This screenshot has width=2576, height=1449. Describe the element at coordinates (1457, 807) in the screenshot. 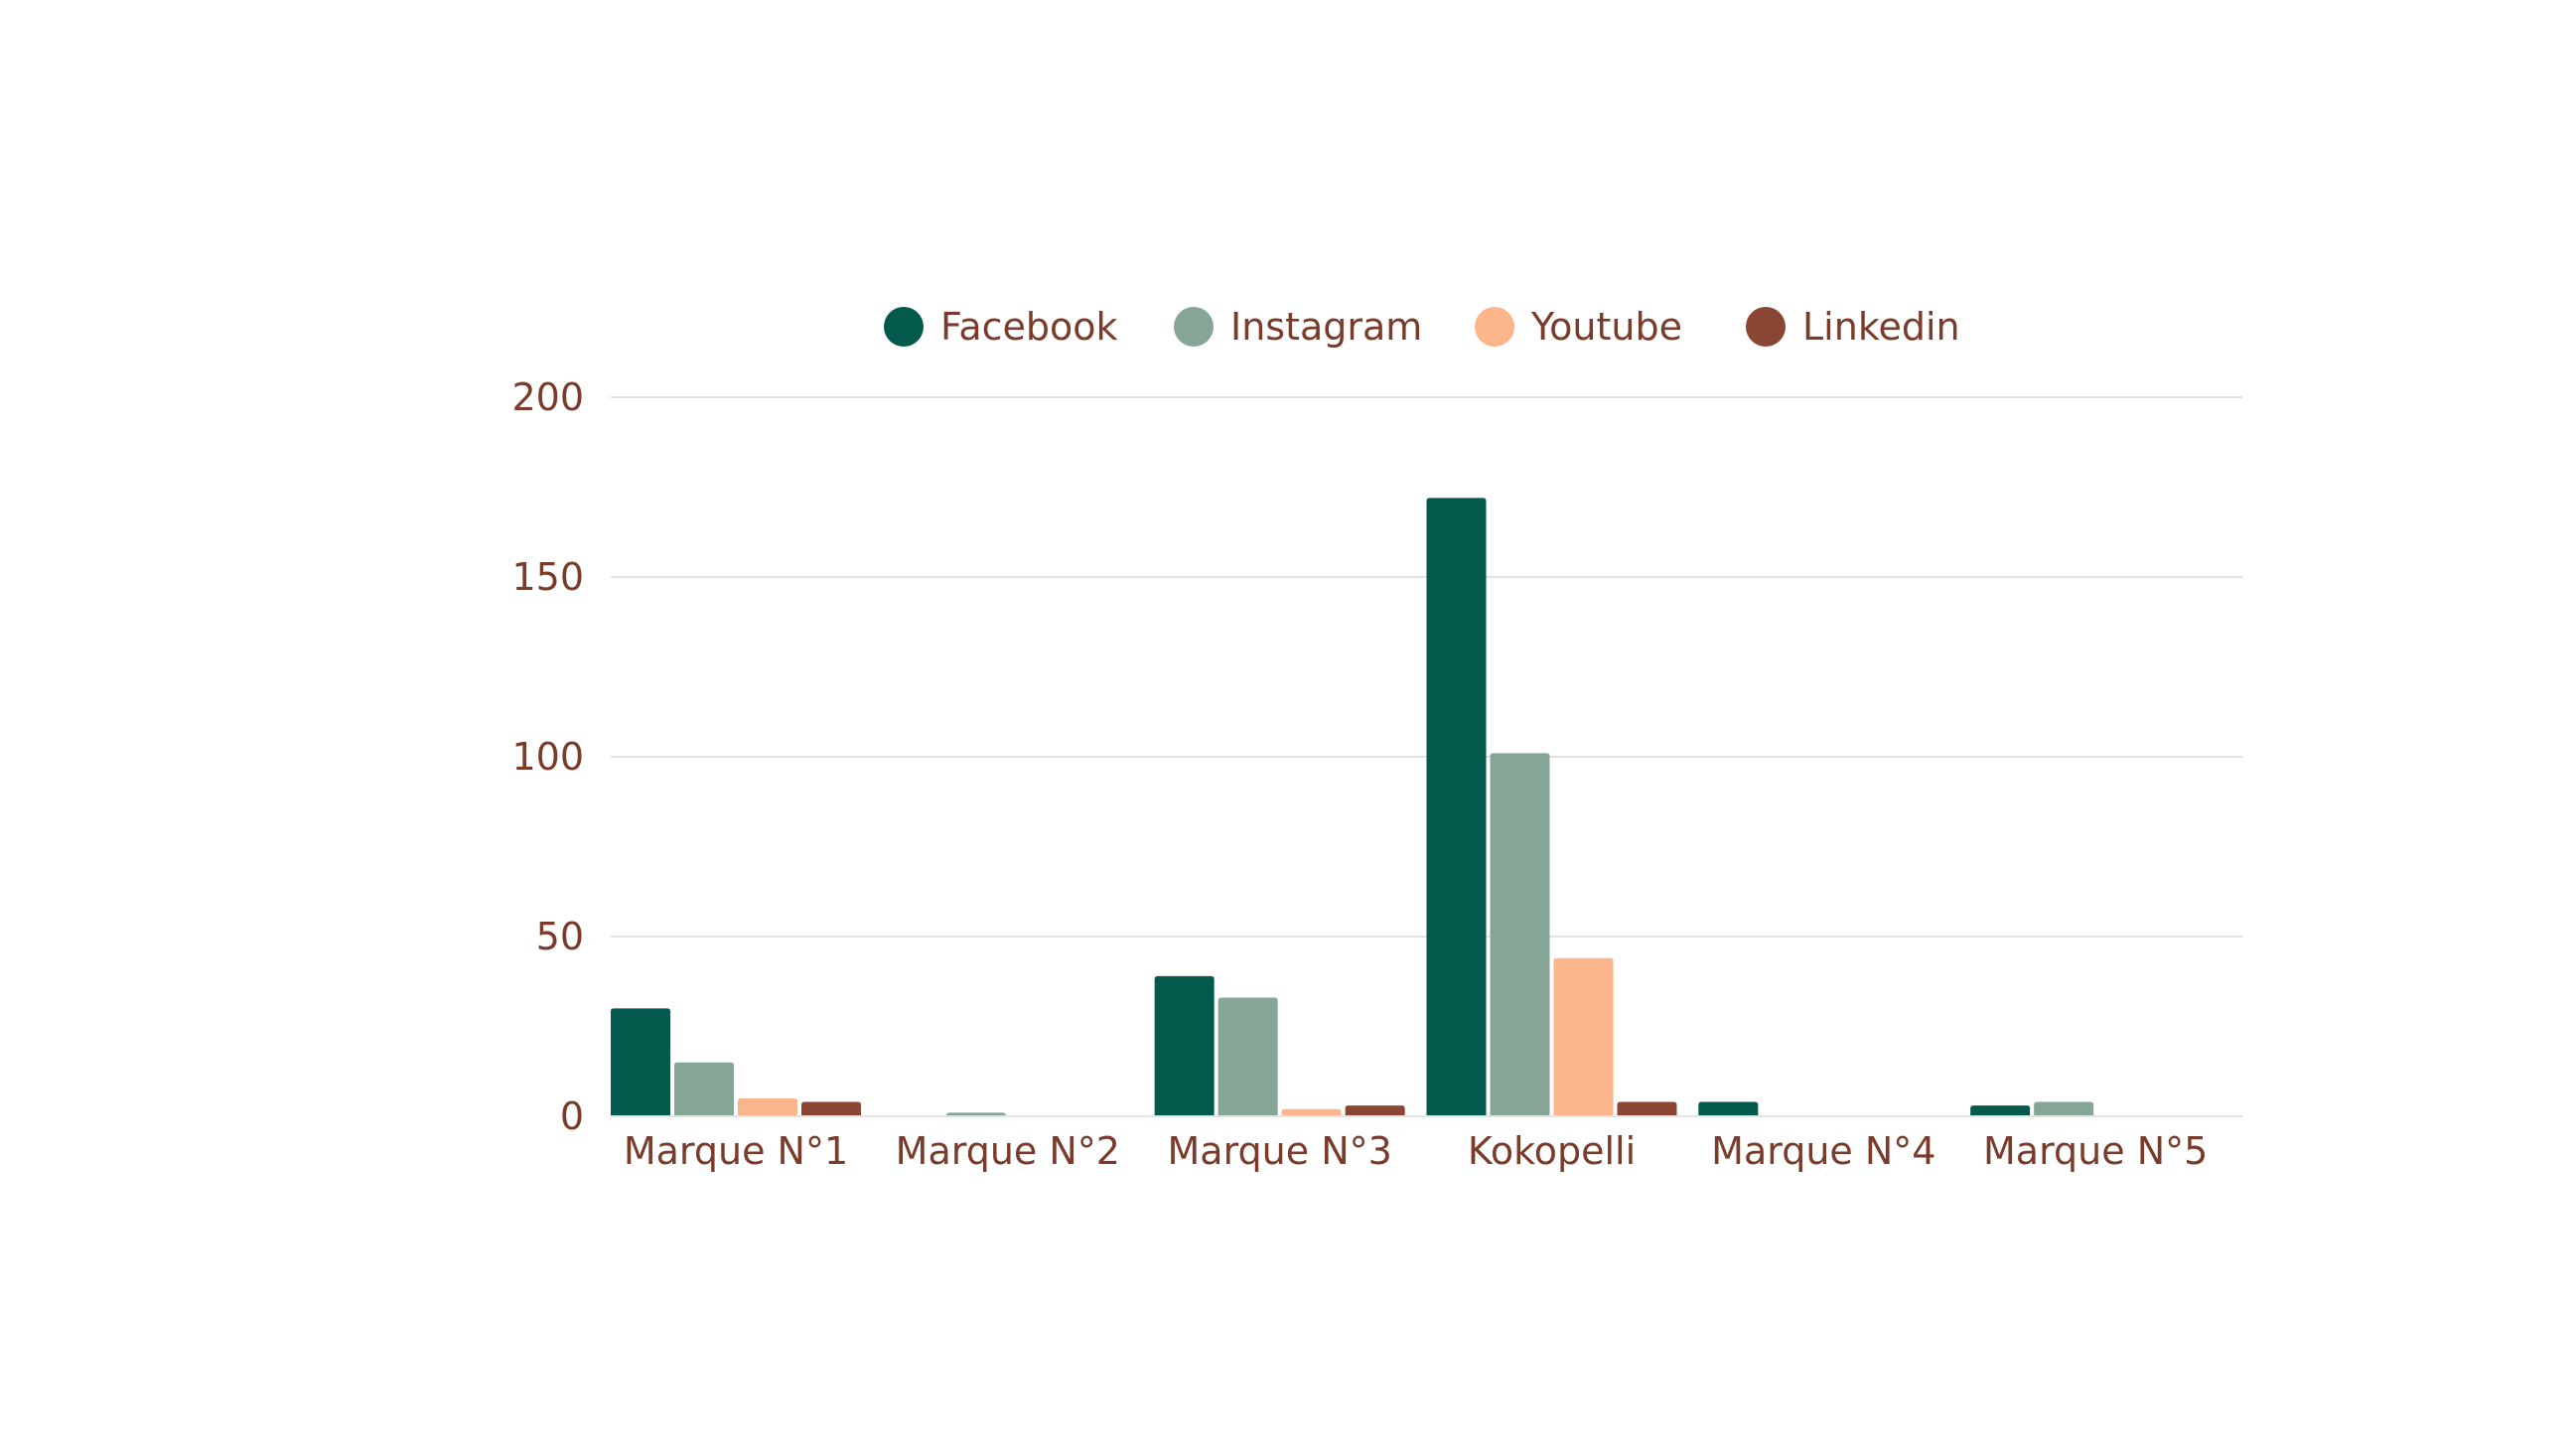

I see `bar-facebook-kokopelli` at that location.